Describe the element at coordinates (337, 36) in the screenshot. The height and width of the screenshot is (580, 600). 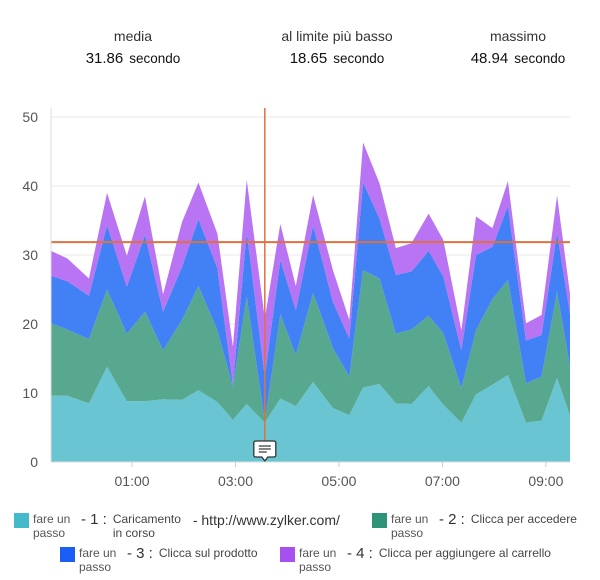
I see `stat-label: al limite più basso` at that location.